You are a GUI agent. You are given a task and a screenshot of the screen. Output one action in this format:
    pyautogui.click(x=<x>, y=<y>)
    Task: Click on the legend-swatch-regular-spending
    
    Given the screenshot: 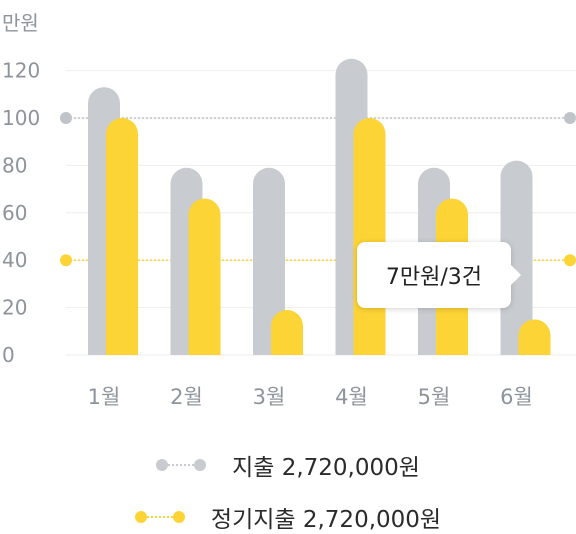 What is the action you would take?
    pyautogui.click(x=159, y=517)
    